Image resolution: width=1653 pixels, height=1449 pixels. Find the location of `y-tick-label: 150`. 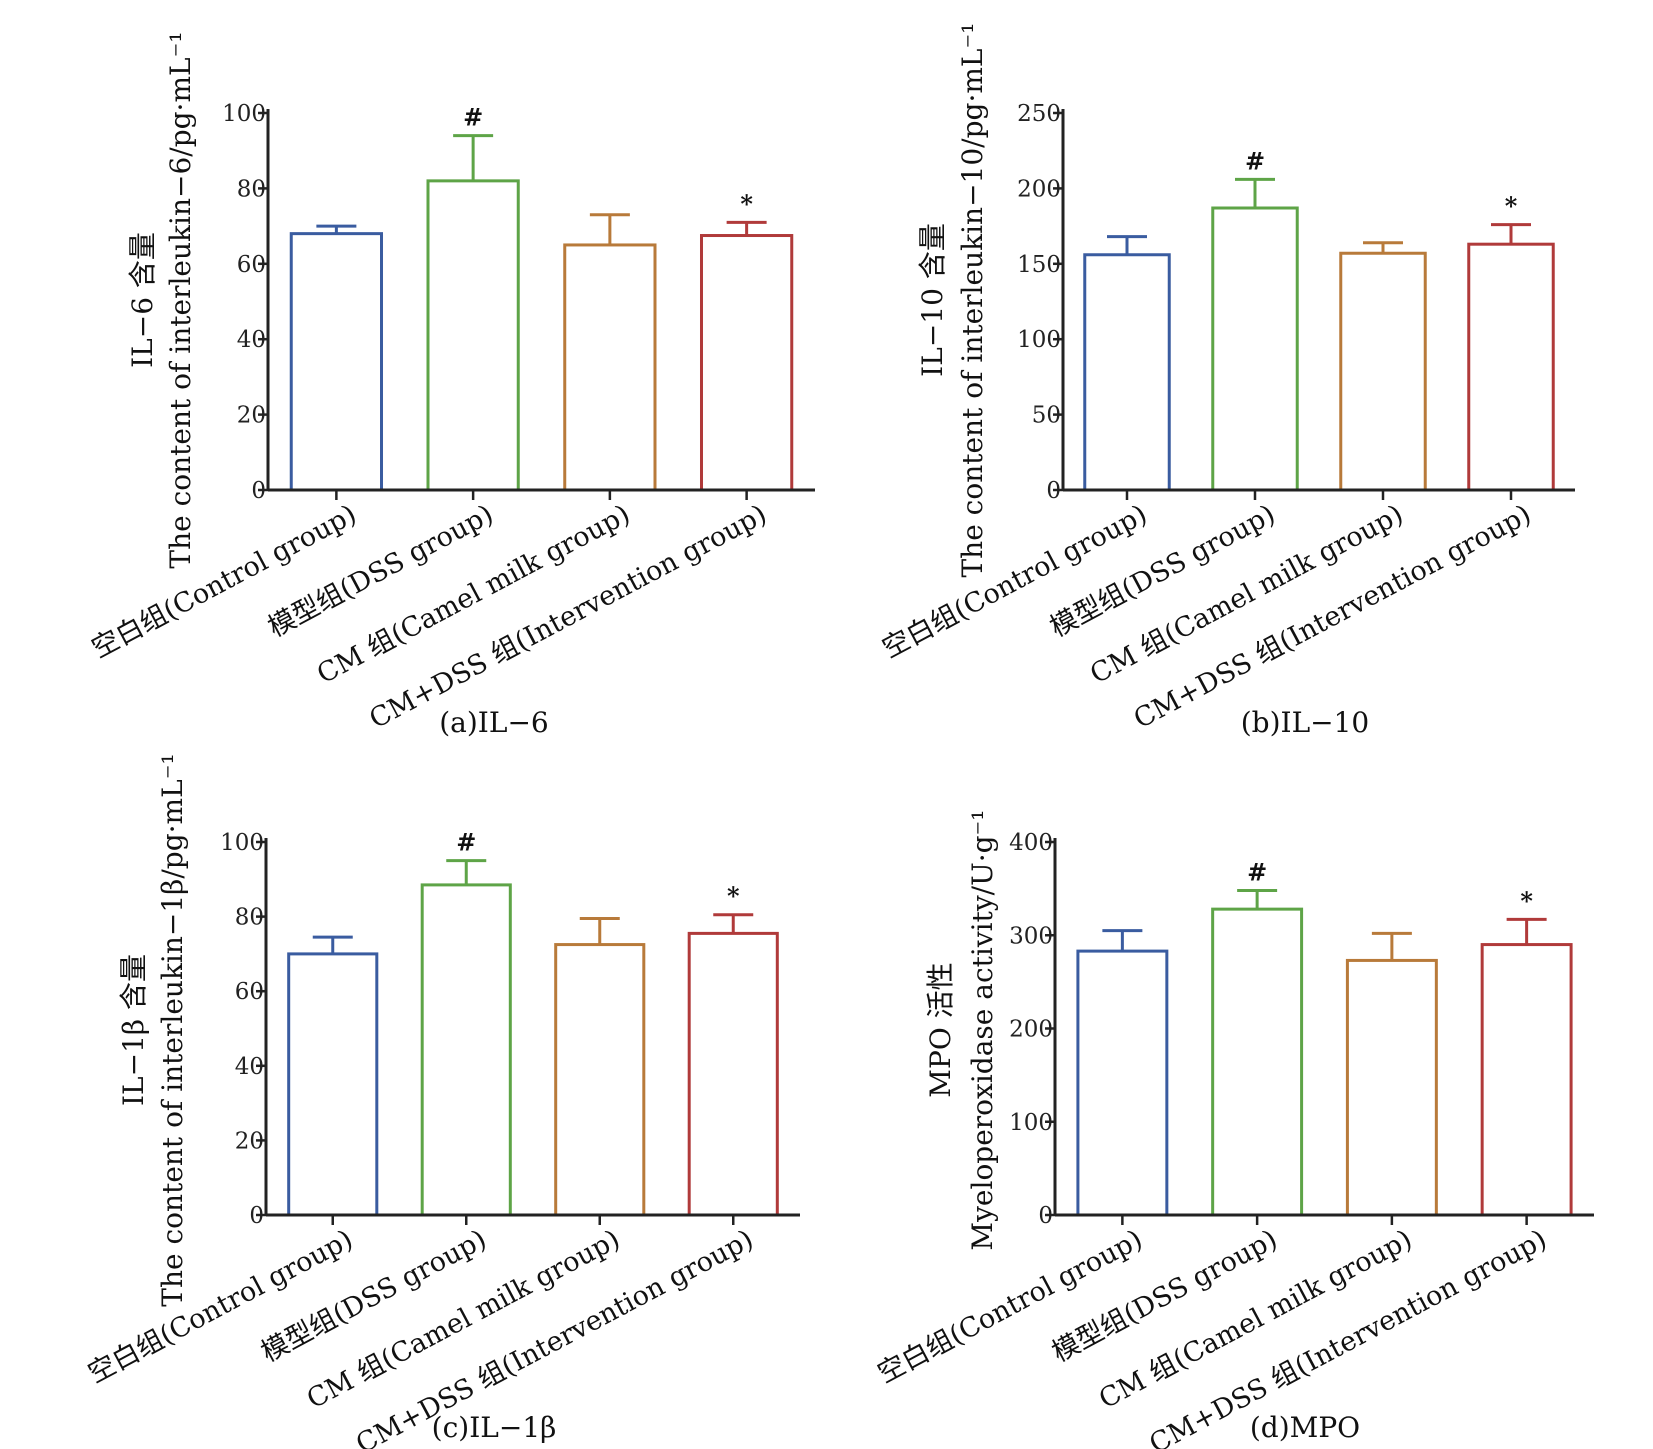

y-tick-label: 150 is located at coordinates (1039, 265).